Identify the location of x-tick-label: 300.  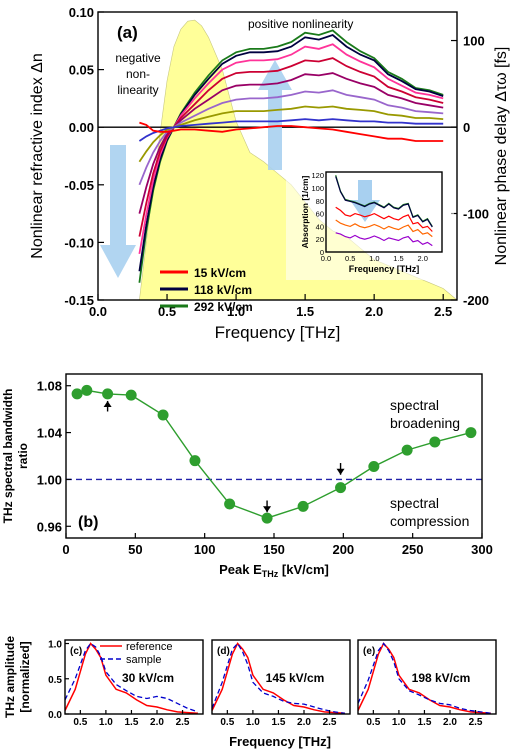
(482, 549).